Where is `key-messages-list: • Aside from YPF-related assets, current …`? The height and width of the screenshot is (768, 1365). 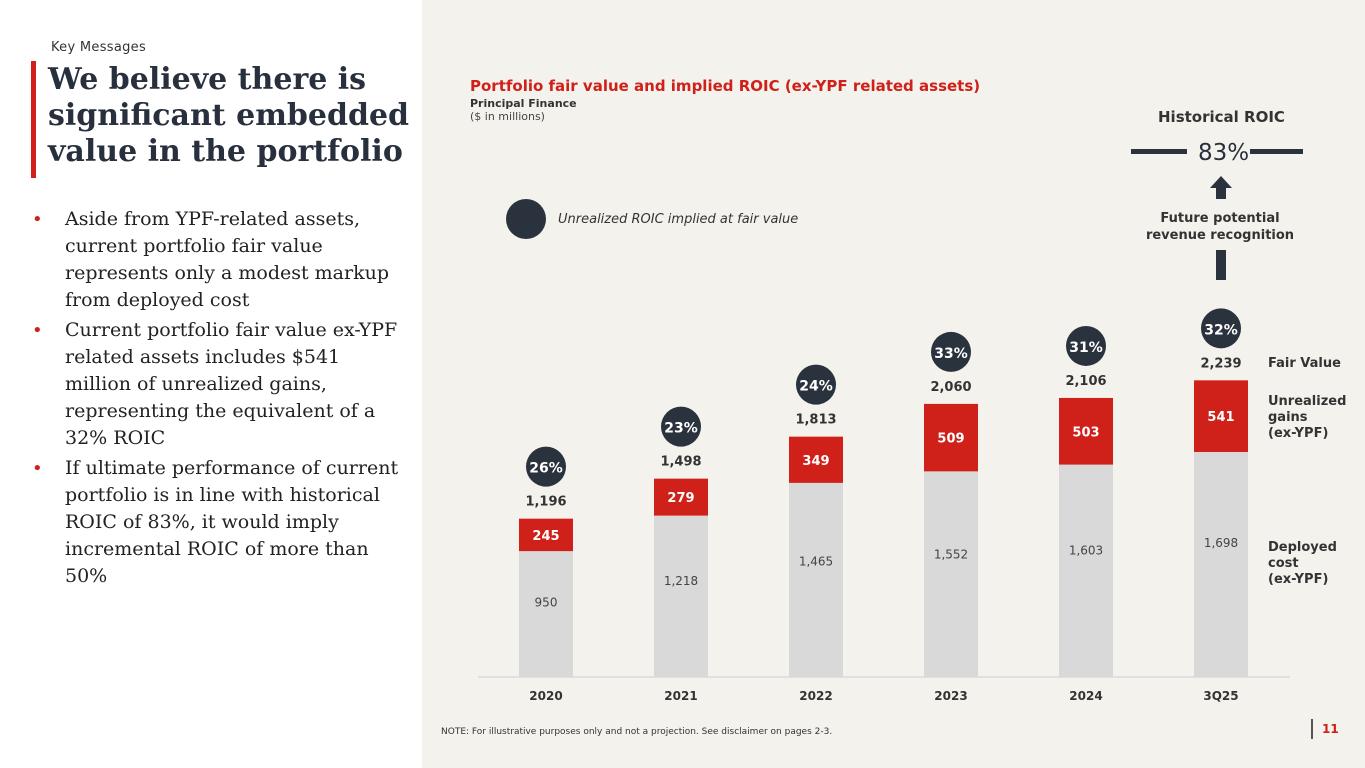 key-messages-list: • Aside from YPF-related assets, current … is located at coordinates (222, 399).